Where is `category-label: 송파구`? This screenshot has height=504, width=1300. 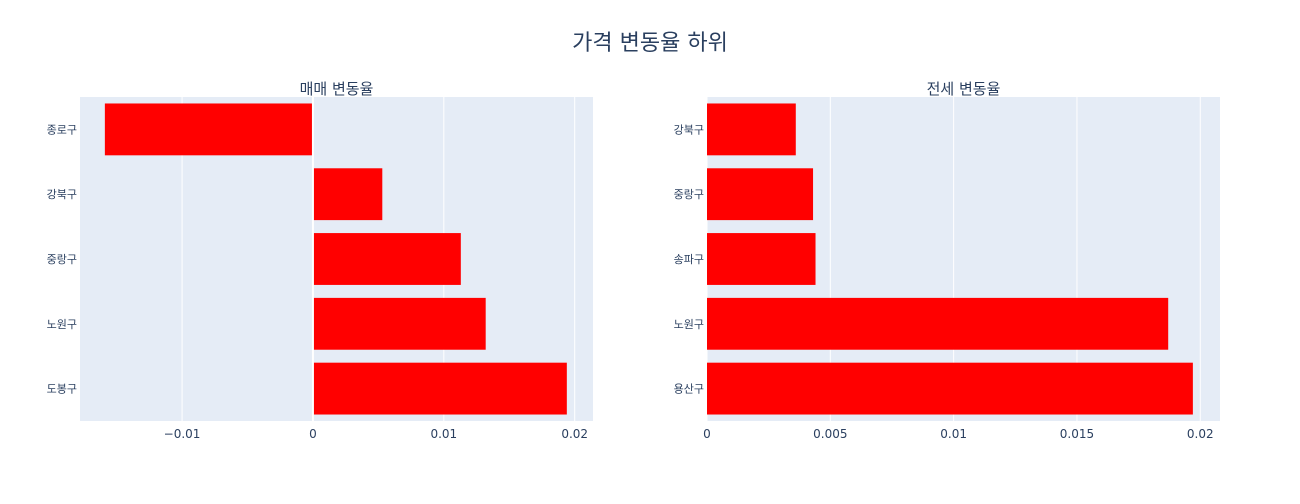 category-label: 송파구 is located at coordinates (689, 259).